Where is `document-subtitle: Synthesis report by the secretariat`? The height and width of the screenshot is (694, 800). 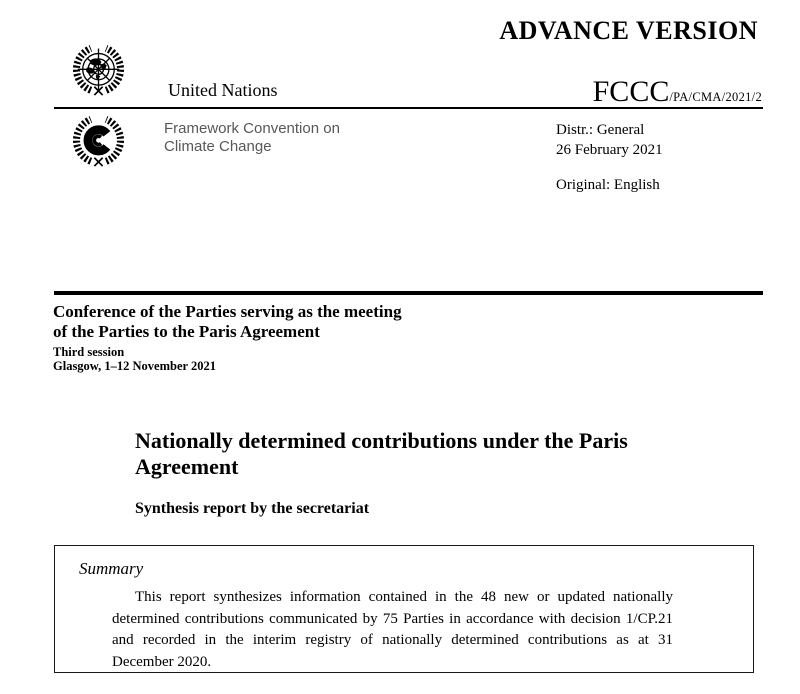
document-subtitle: Synthesis report by the secretariat is located at coordinates (252, 508).